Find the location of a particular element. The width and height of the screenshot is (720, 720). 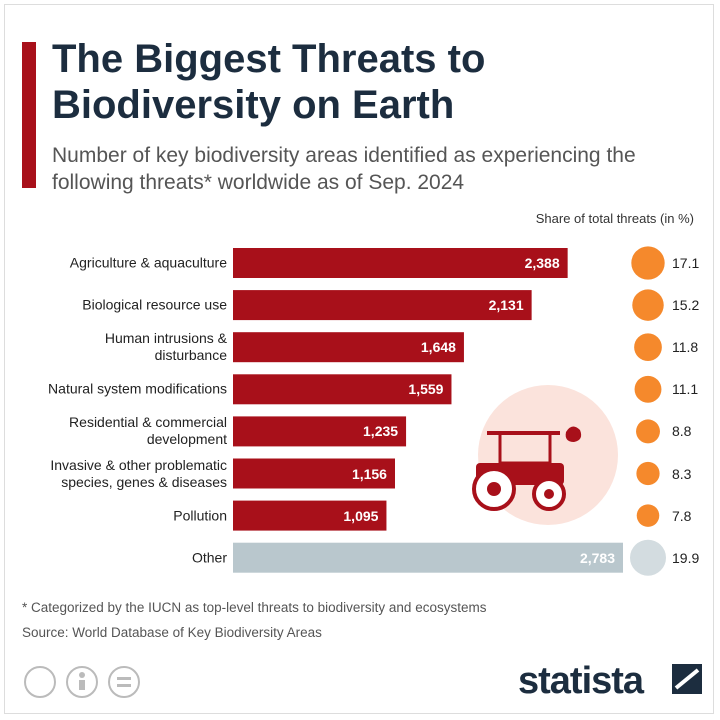

value-label: 1,156 is located at coordinates (369, 473).